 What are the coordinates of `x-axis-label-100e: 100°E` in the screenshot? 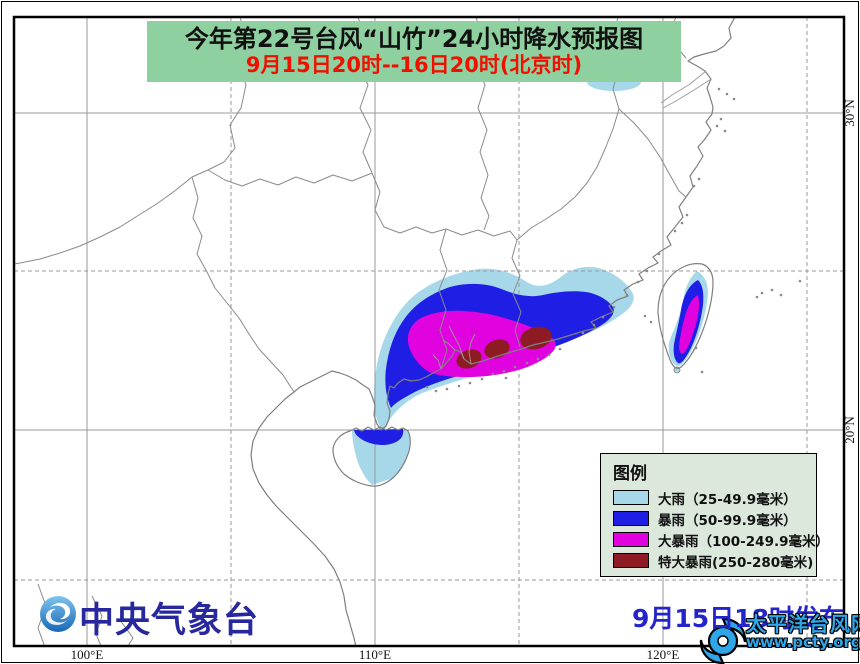 It's located at (87, 654).